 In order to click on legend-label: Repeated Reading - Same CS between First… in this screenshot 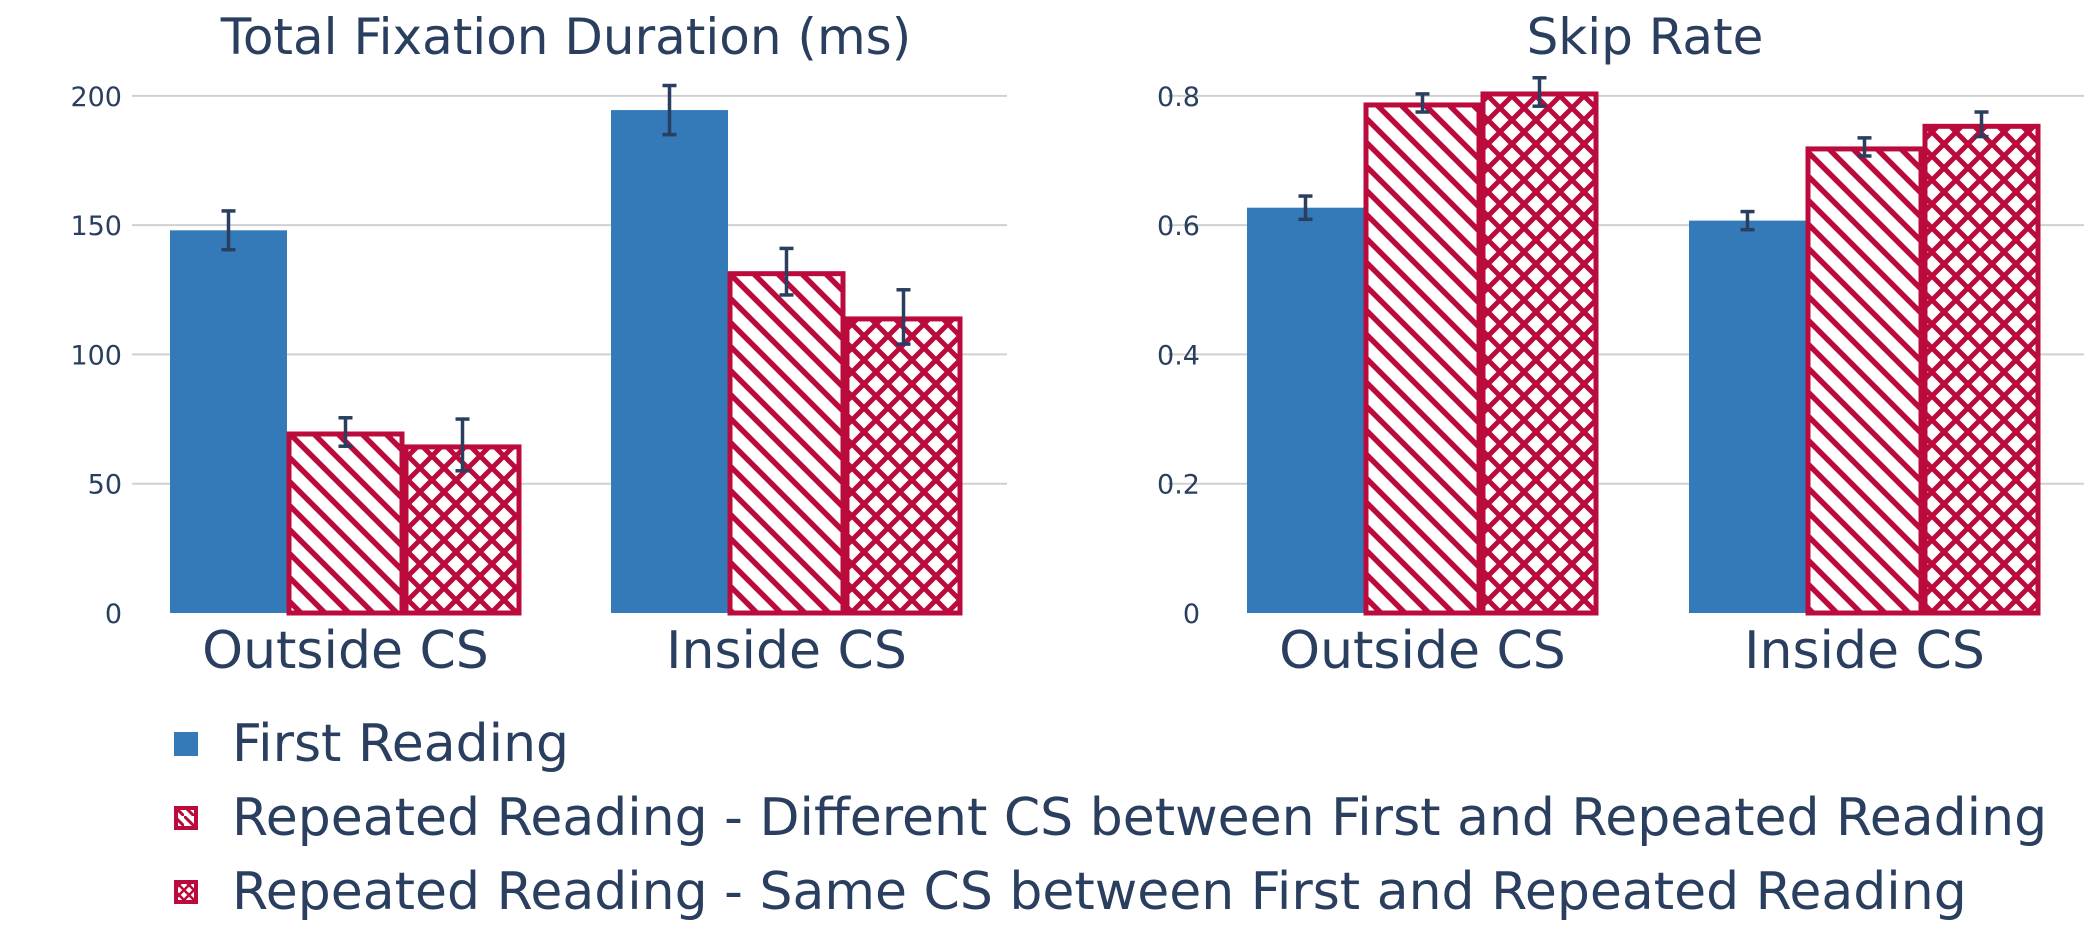, I will do `click(1099, 892)`.